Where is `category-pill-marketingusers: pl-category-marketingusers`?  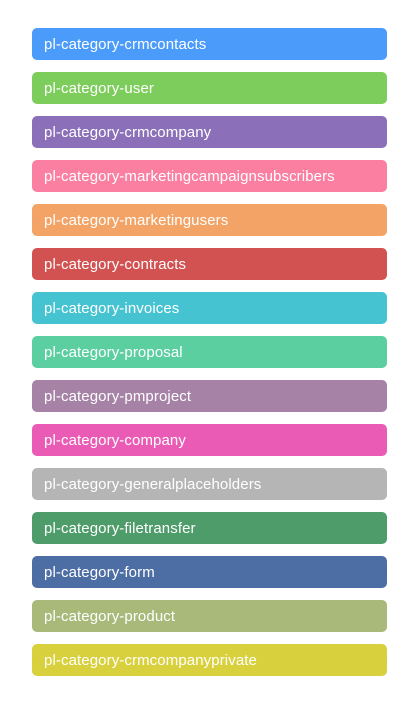 category-pill-marketingusers: pl-category-marketingusers is located at coordinates (209, 220).